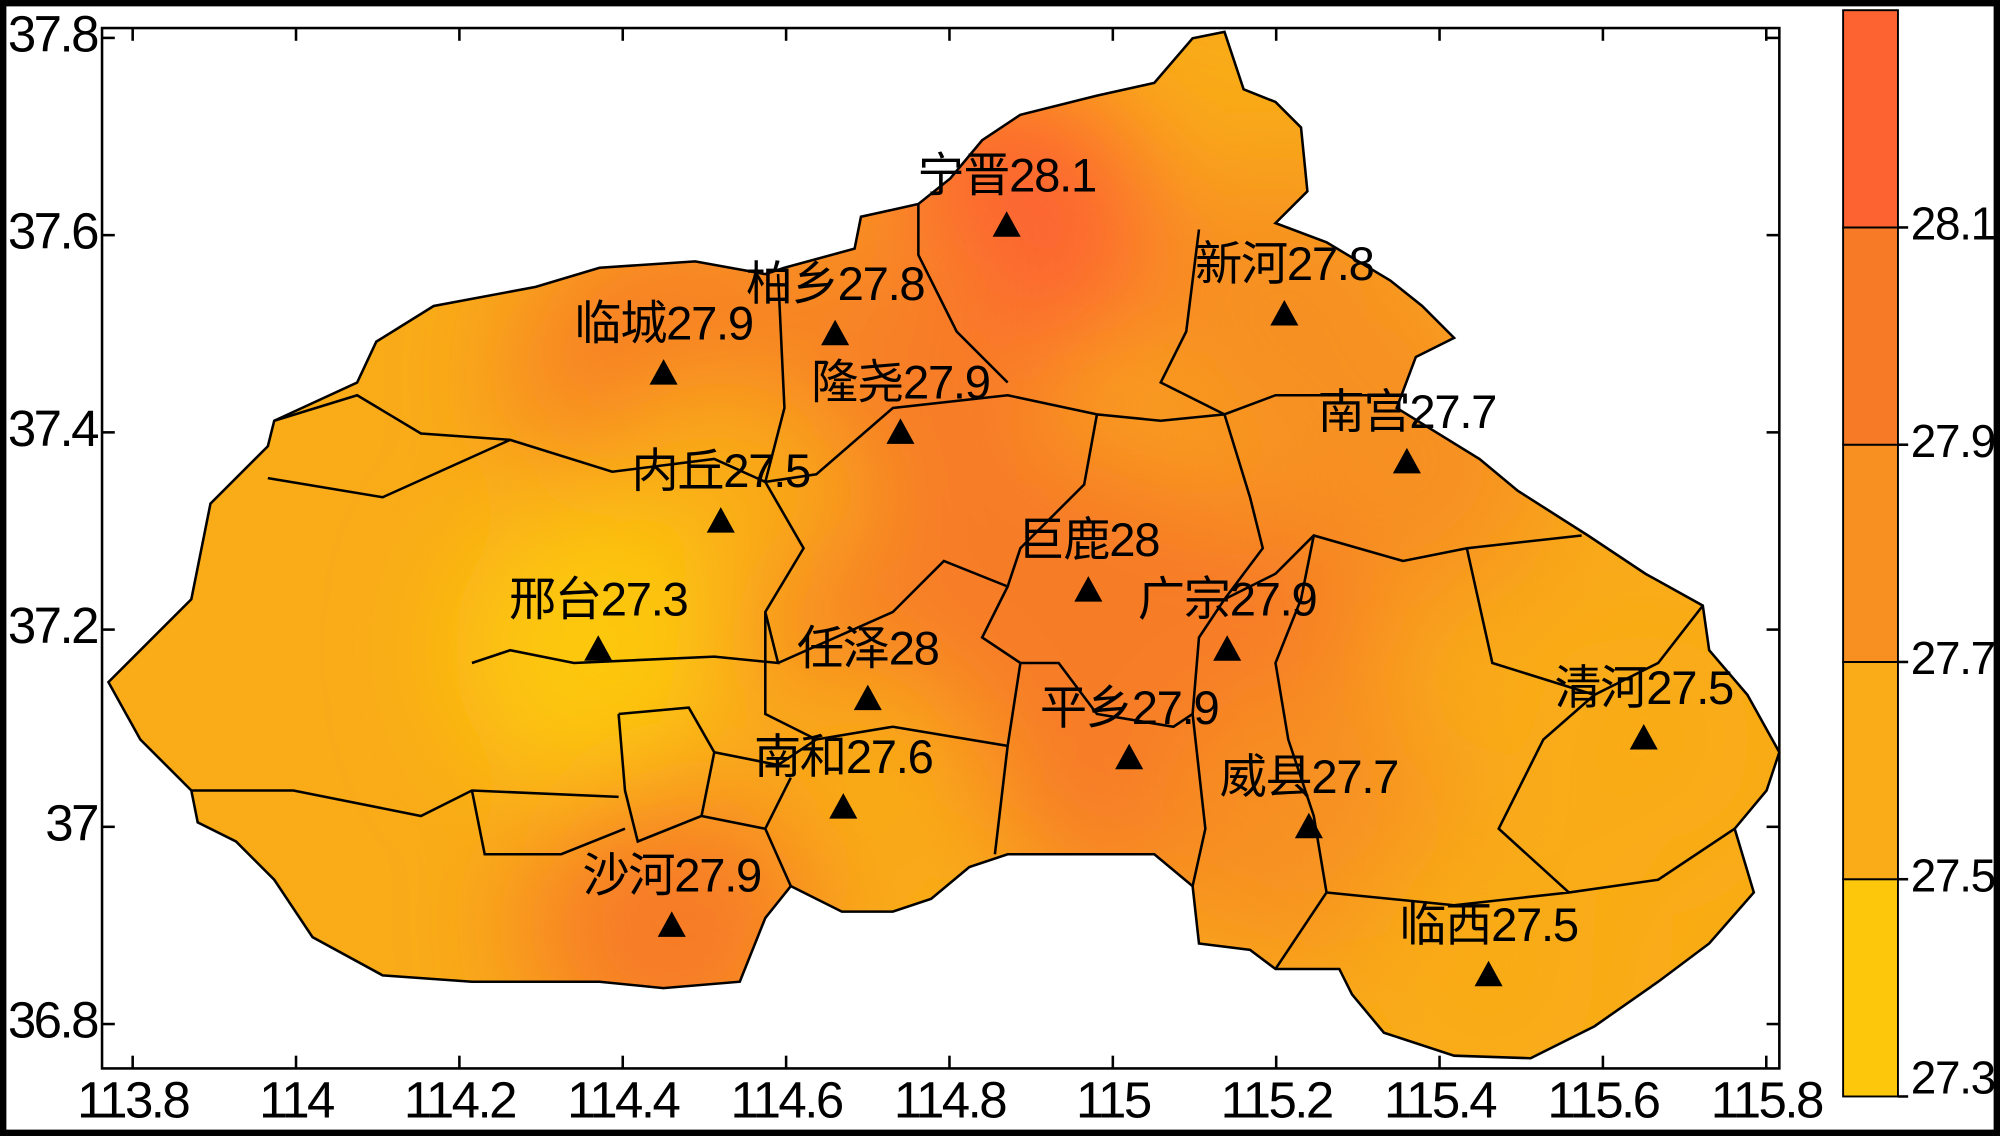 Image resolution: width=2000 pixels, height=1136 pixels. What do you see at coordinates (1953, 224) in the screenshot?
I see `colorbar-label: 28.1` at bounding box center [1953, 224].